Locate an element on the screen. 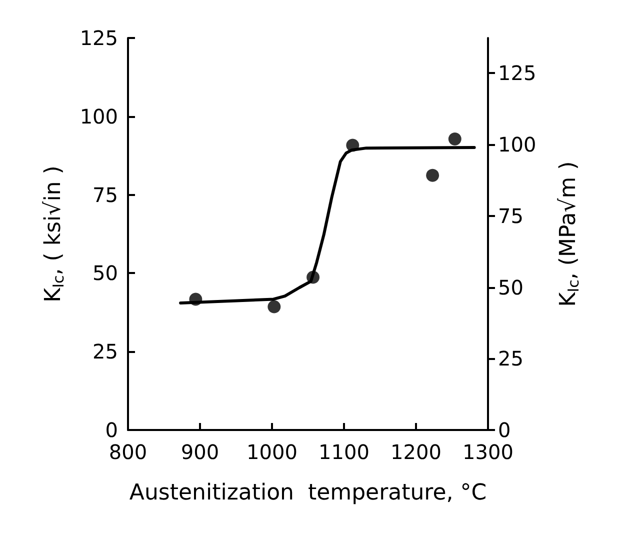  x-tick-label: 1300 is located at coordinates (488, 452).